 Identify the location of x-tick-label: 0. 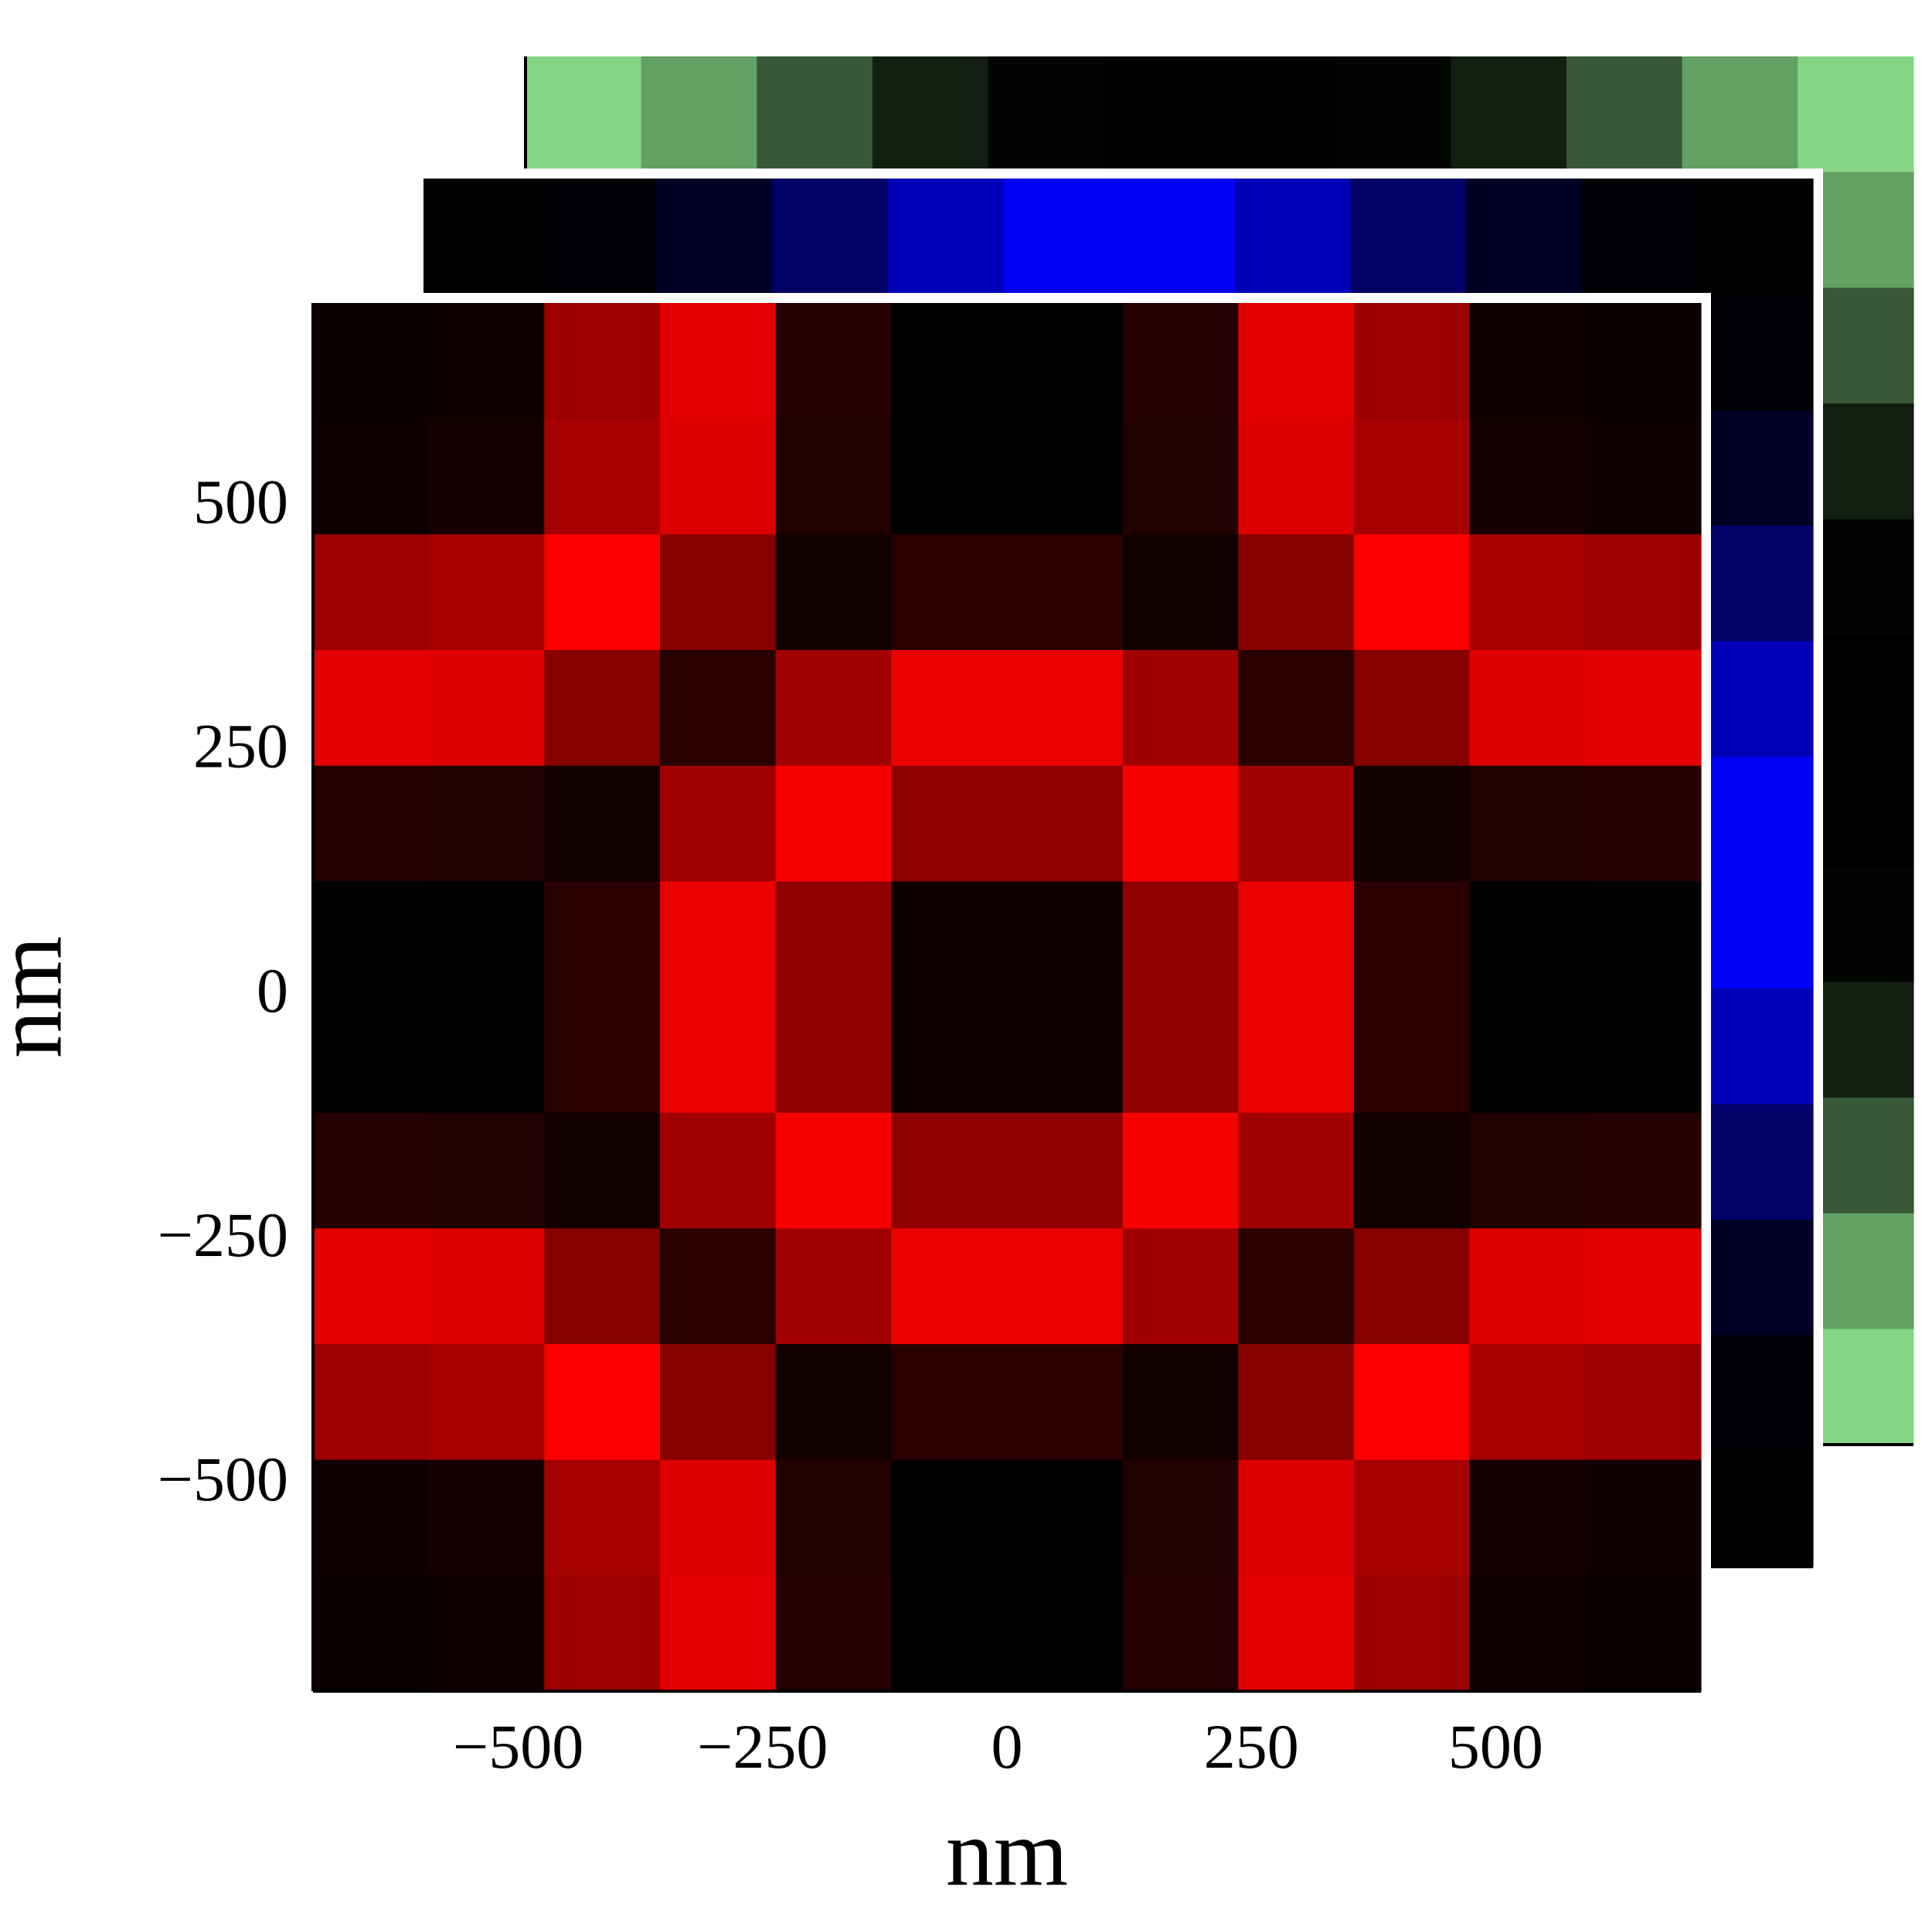
(1007, 1746).